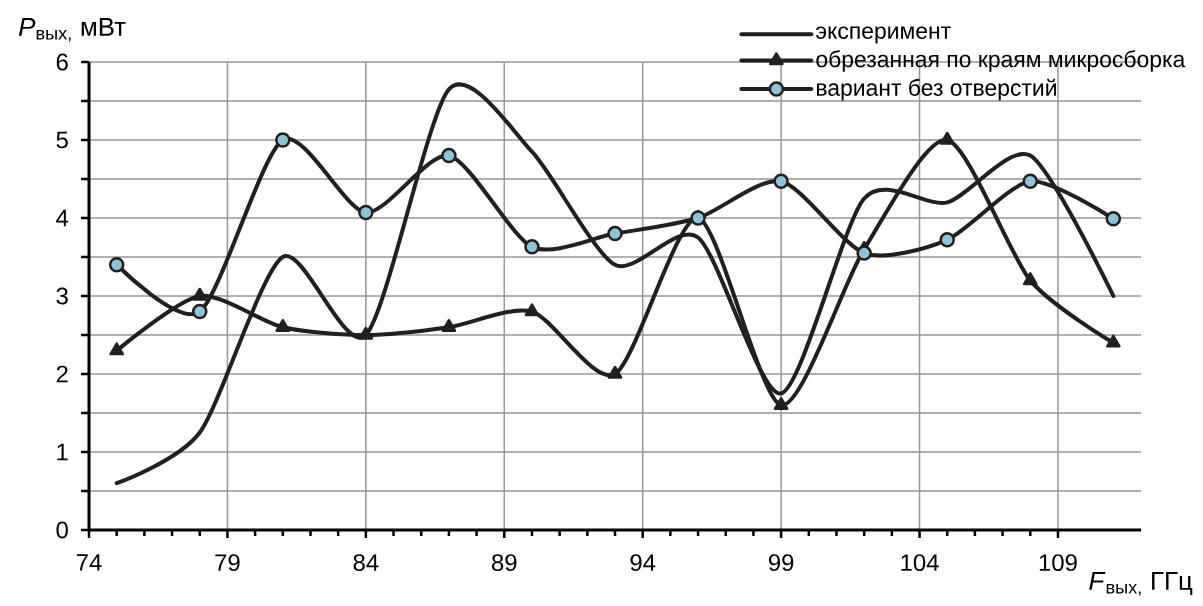 The width and height of the screenshot is (1203, 606). I want to click on x-tick-label: 74, so click(89, 562).